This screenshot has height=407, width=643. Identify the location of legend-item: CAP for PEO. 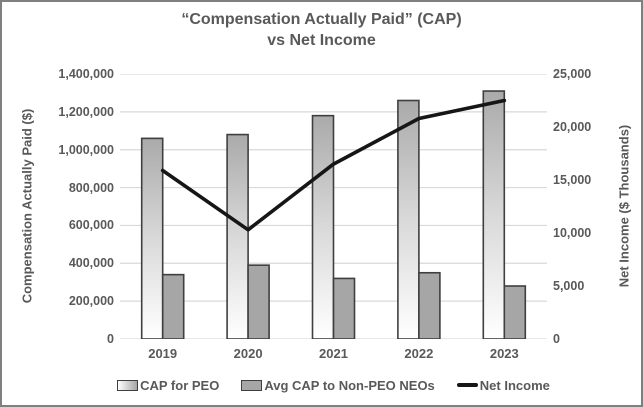
(168, 385).